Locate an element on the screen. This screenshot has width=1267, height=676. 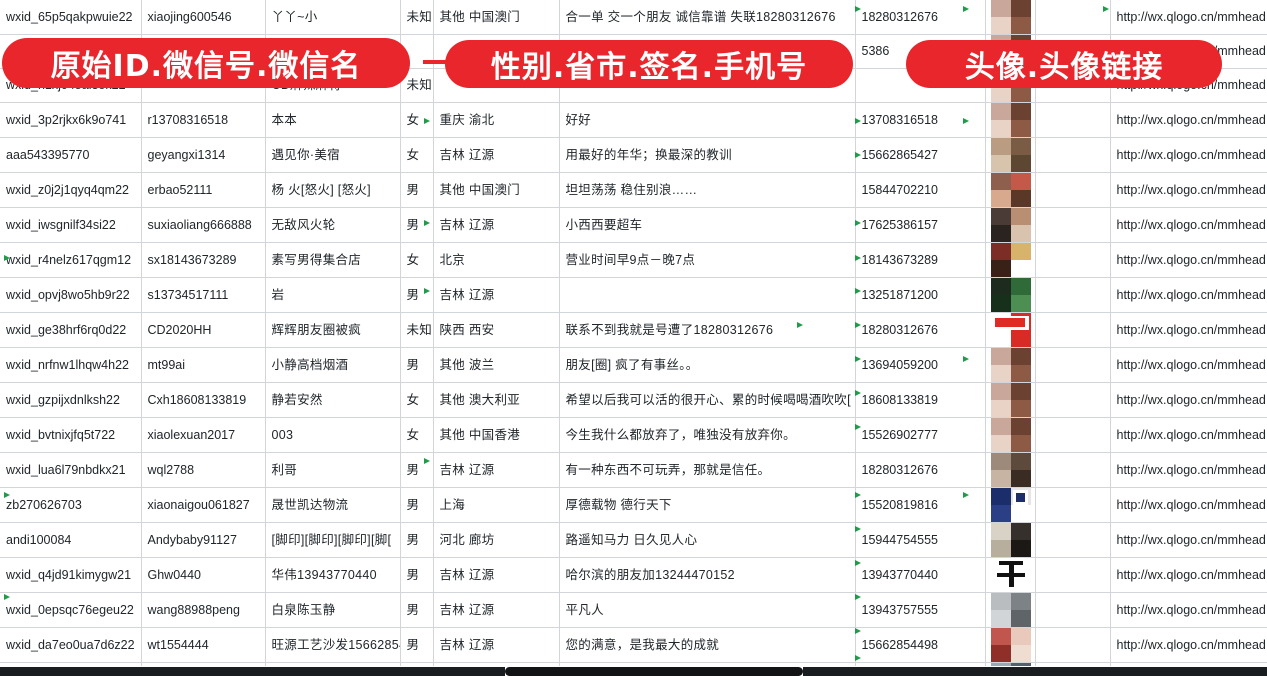
cell-wechat-account: wql2788 is located at coordinates (203, 470).